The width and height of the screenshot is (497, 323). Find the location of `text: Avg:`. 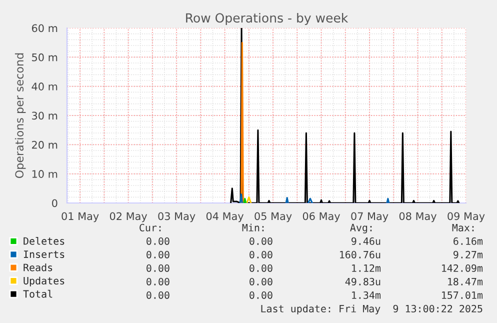

text: Avg: is located at coordinates (361, 229).